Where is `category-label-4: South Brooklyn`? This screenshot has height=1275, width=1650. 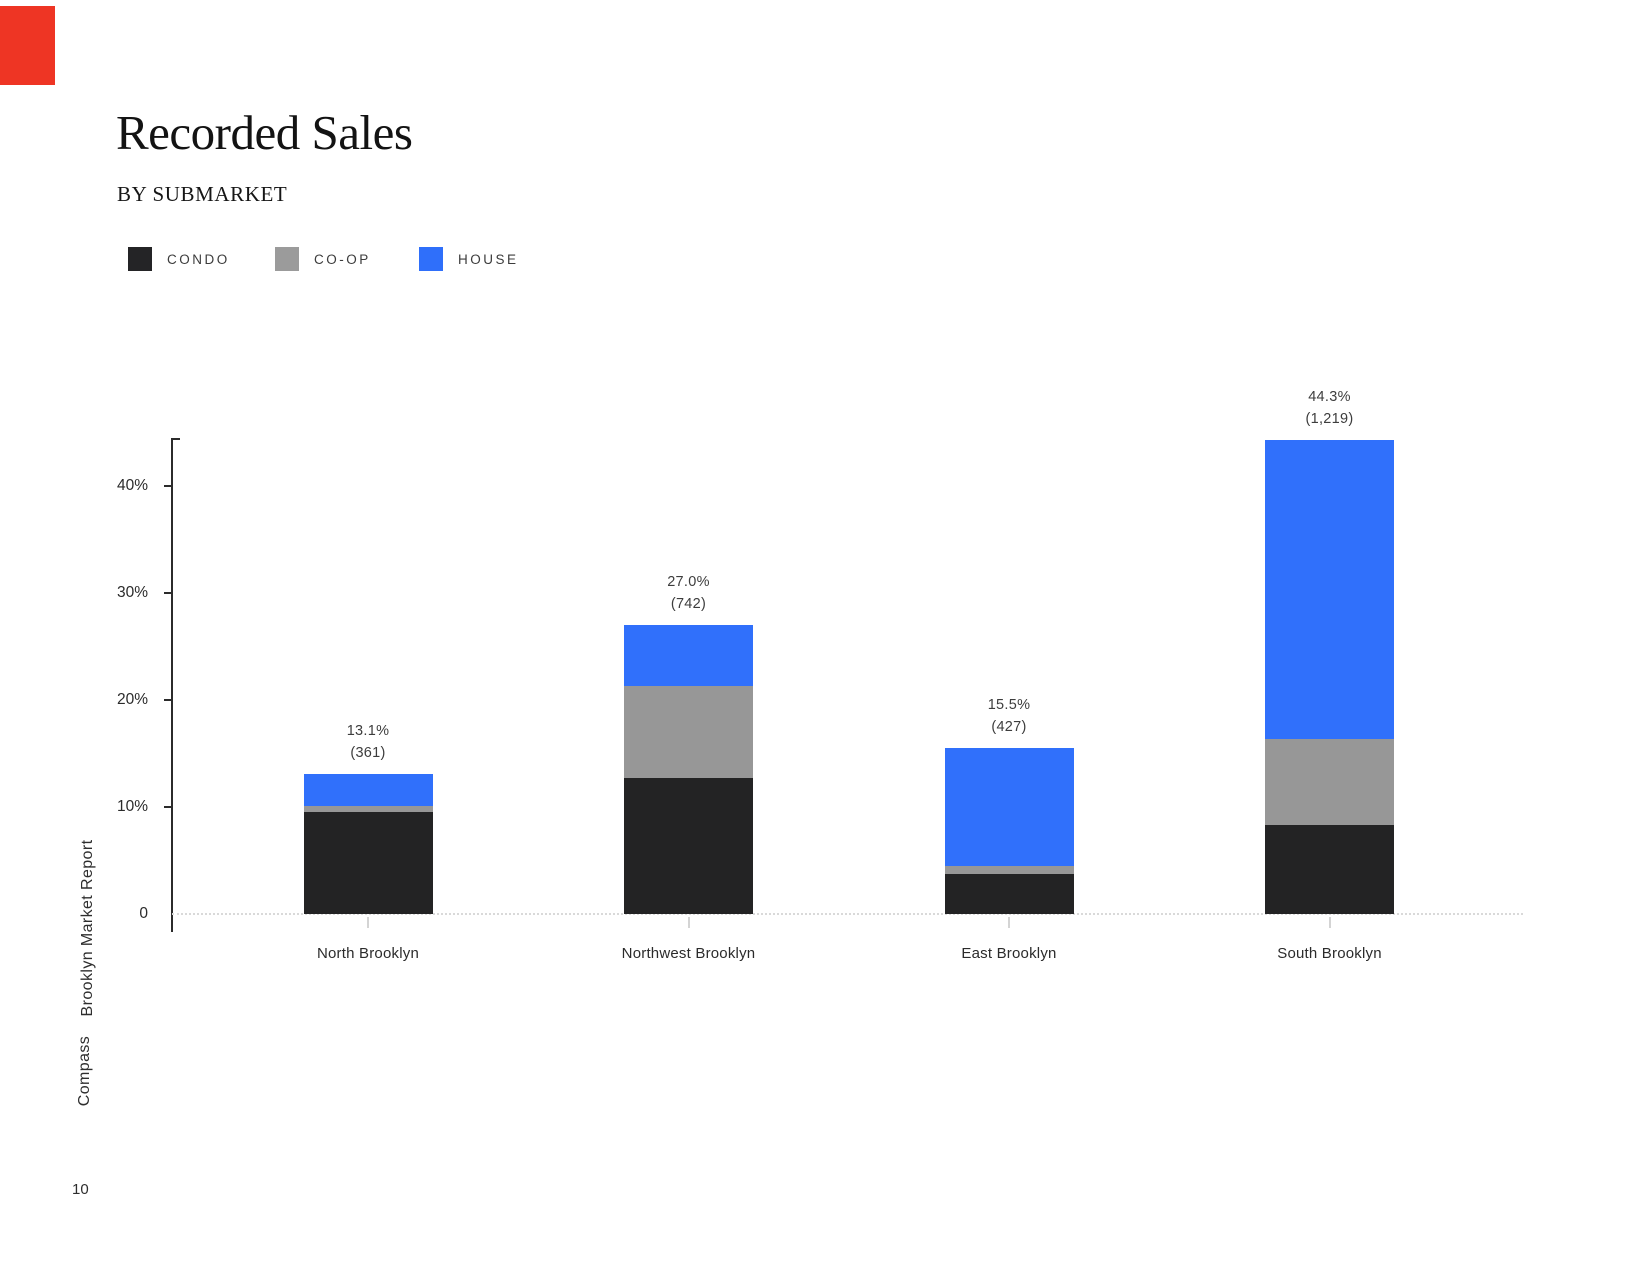
category-label-4: South Brooklyn is located at coordinates (1329, 953).